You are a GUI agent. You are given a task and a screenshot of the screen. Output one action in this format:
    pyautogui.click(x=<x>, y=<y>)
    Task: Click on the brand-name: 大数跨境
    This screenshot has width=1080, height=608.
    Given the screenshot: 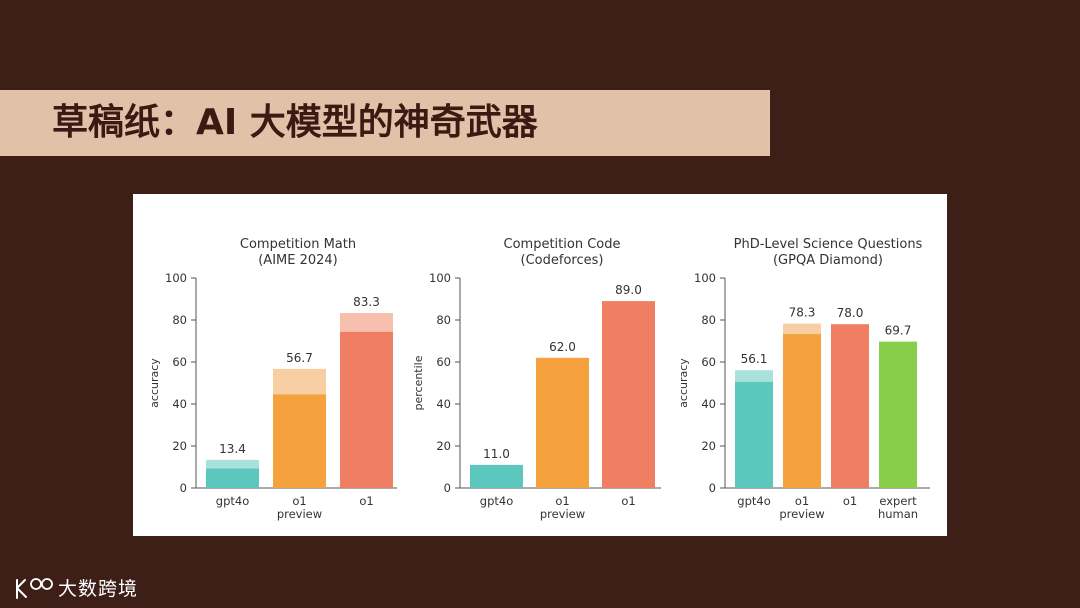 What is the action you would take?
    pyautogui.click(x=98, y=588)
    